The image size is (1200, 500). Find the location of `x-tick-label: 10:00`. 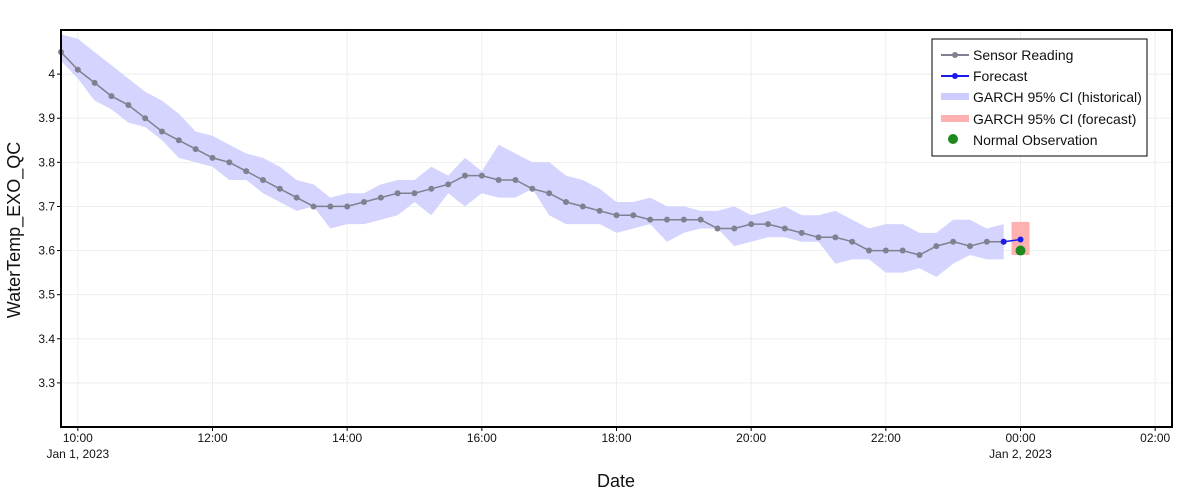

x-tick-label: 10:00 is located at coordinates (78, 438).